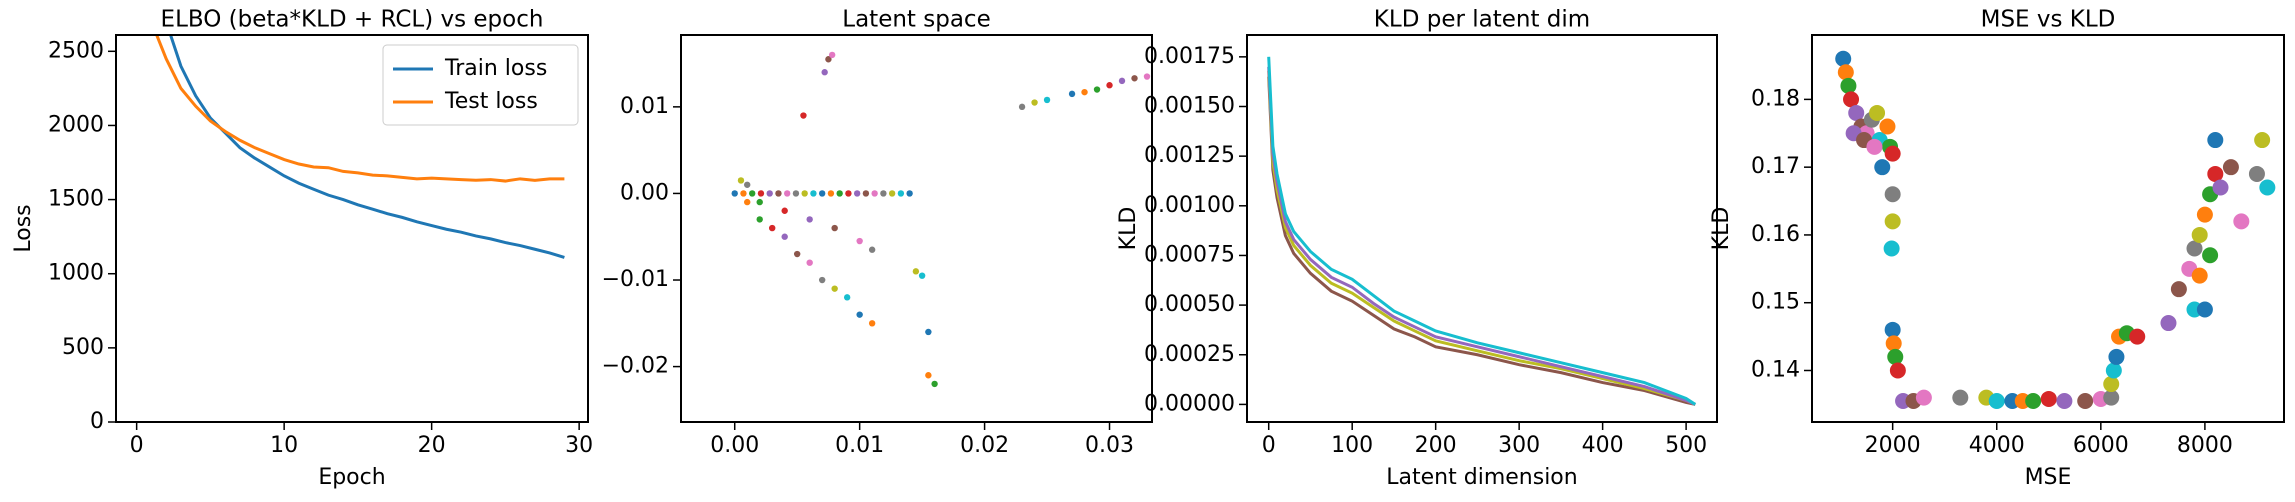 This screenshot has width=2295, height=502. Describe the element at coordinates (1189, 304) in the screenshot. I see `y-tick-label: 0.00050` at that location.